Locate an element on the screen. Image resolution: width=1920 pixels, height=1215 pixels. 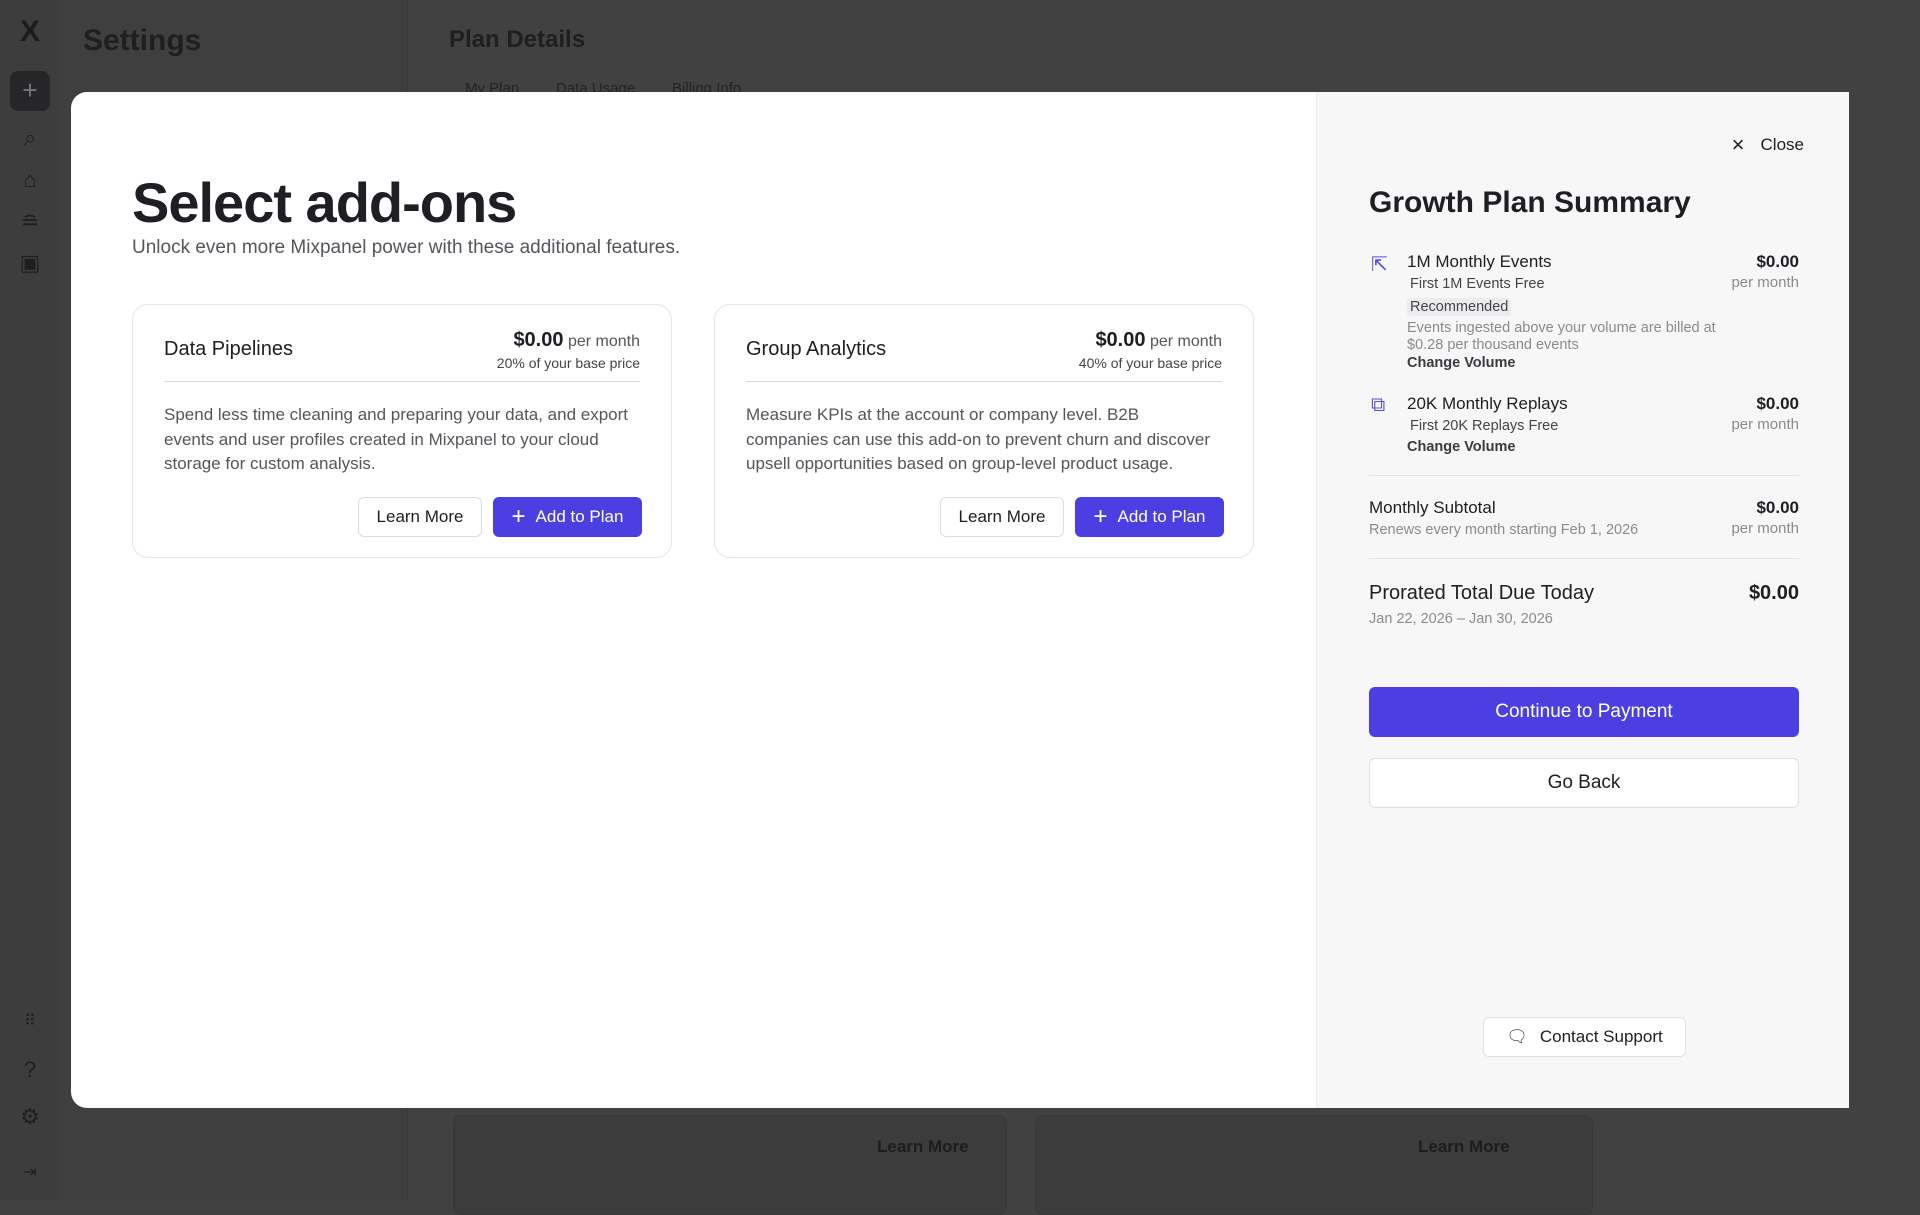
home-icon: ⌂ is located at coordinates (30, 179).